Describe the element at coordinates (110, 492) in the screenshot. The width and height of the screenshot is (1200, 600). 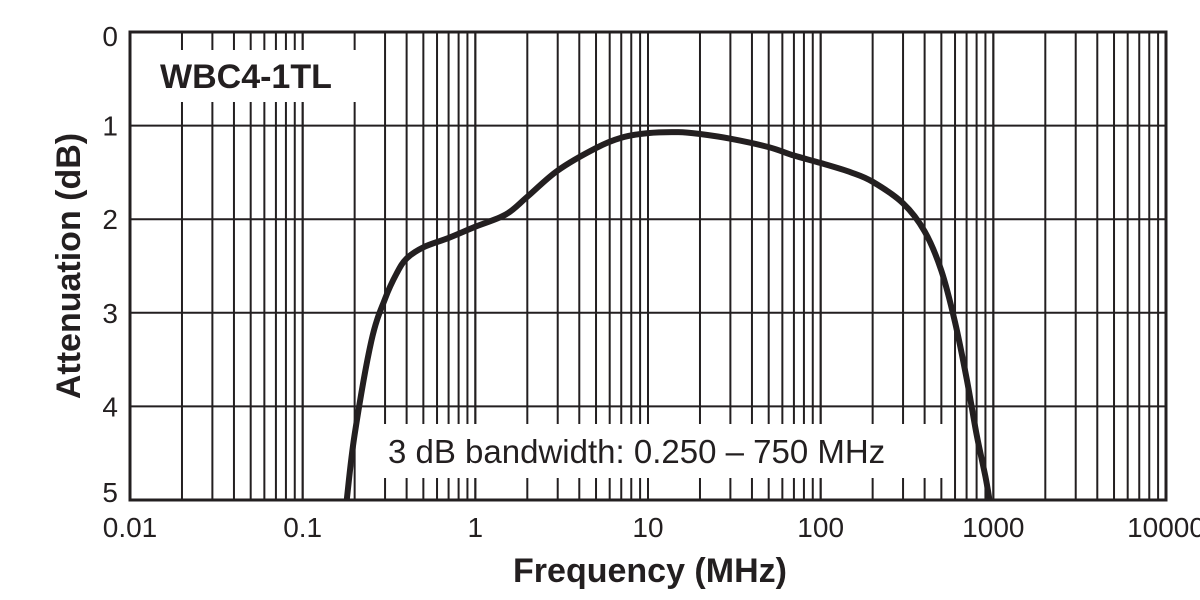
I see `y-tick-label: 5` at that location.